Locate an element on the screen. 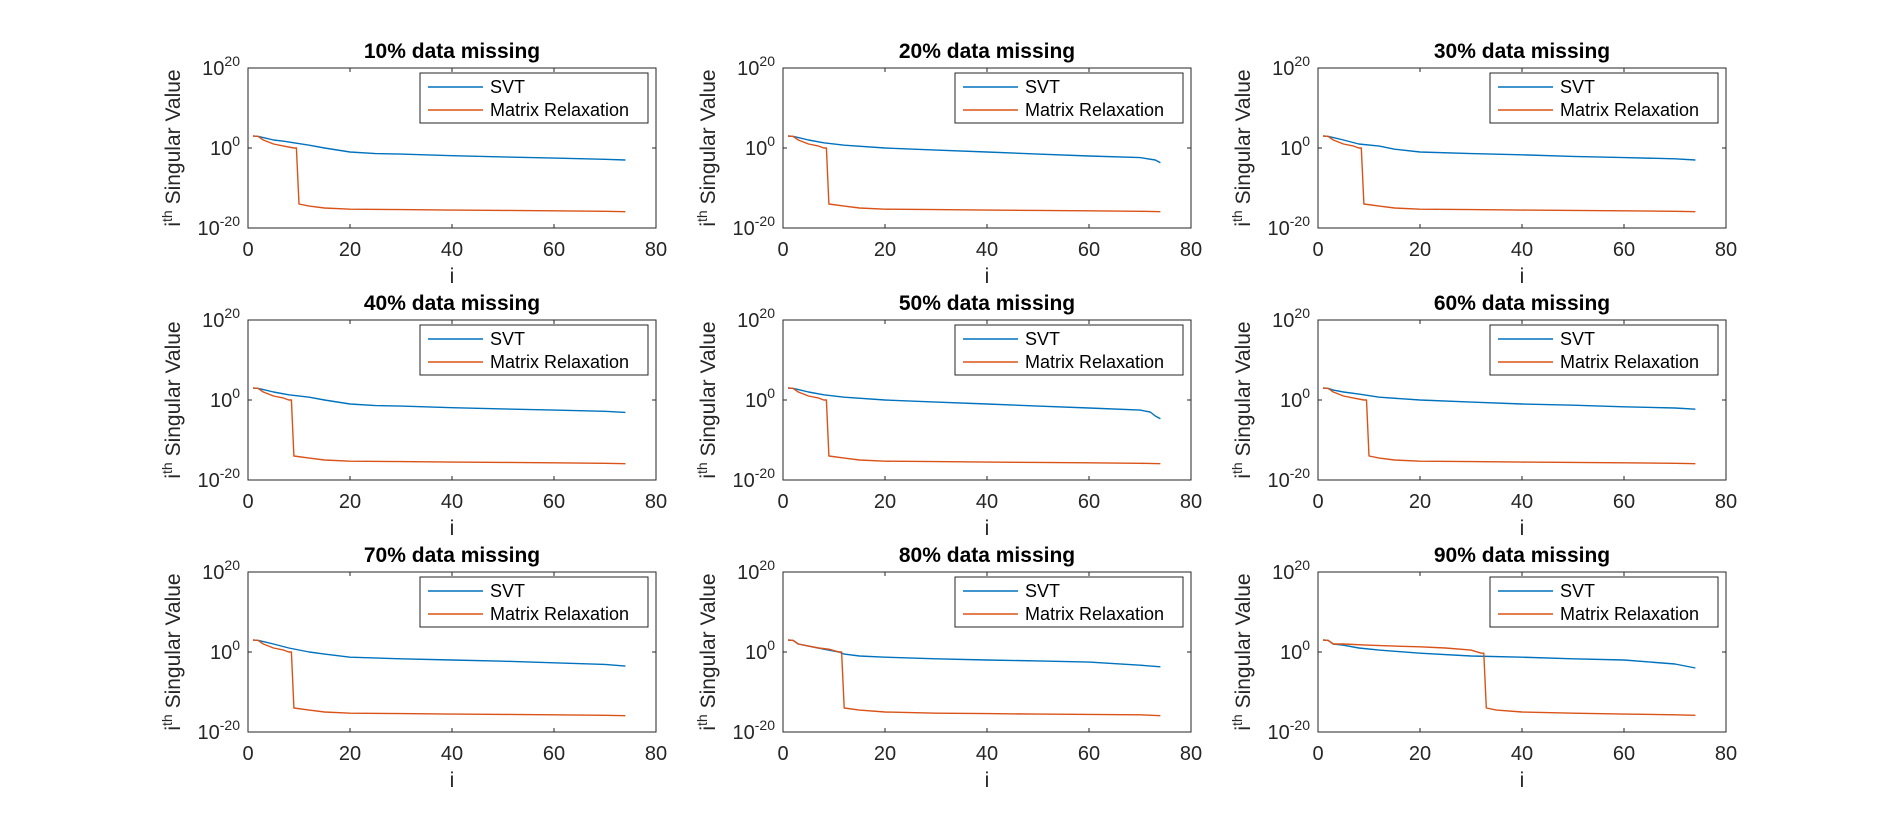  subplot-title: 70% data missing is located at coordinates (452, 555).